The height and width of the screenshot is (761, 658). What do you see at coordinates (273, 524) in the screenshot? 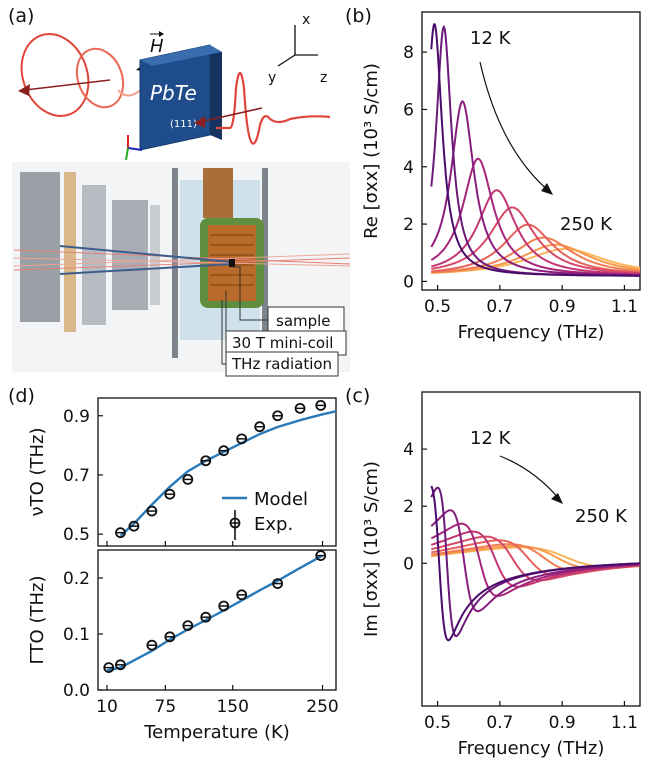
I see `legend-exp-label: Exp.` at bounding box center [273, 524].